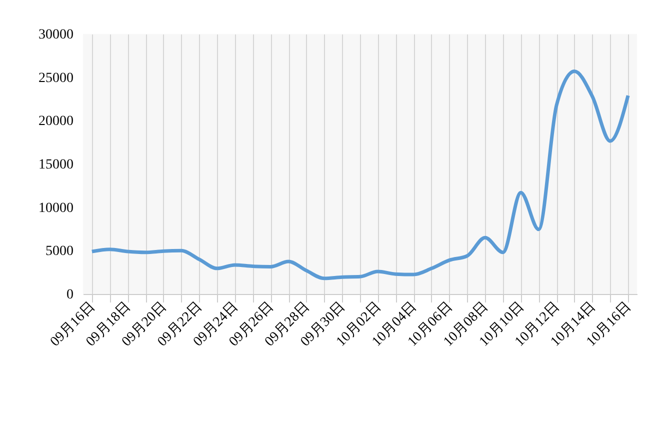  I want to click on y-tick-label: 15000, so click(56, 165).